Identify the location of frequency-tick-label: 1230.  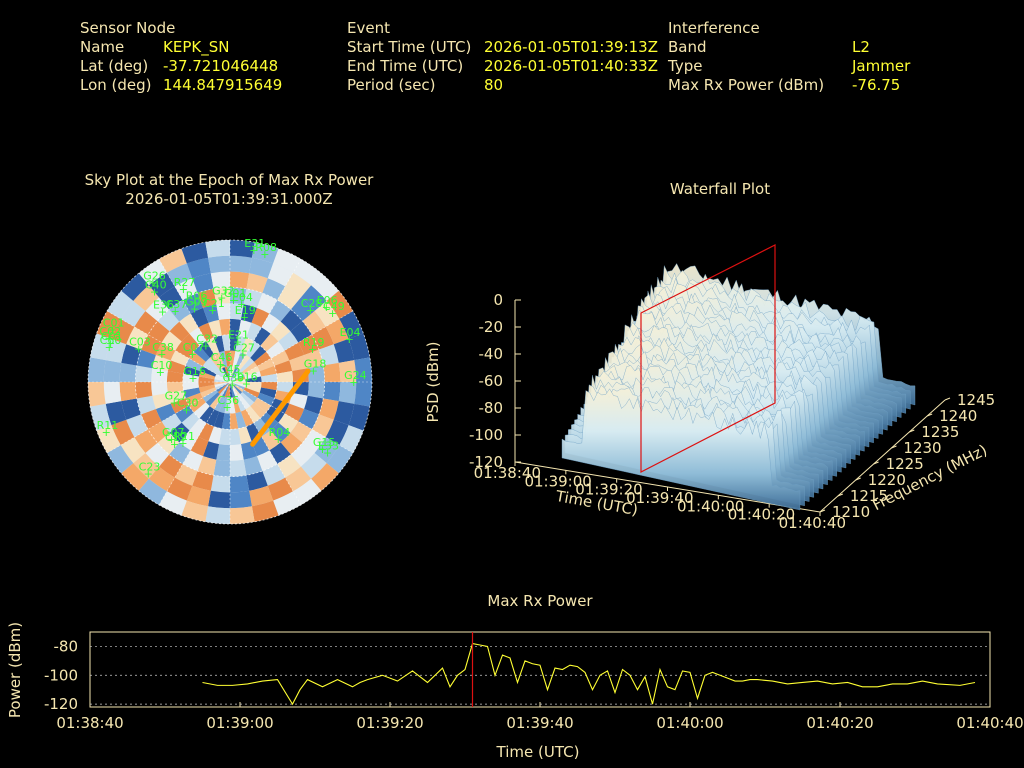
(922, 448).